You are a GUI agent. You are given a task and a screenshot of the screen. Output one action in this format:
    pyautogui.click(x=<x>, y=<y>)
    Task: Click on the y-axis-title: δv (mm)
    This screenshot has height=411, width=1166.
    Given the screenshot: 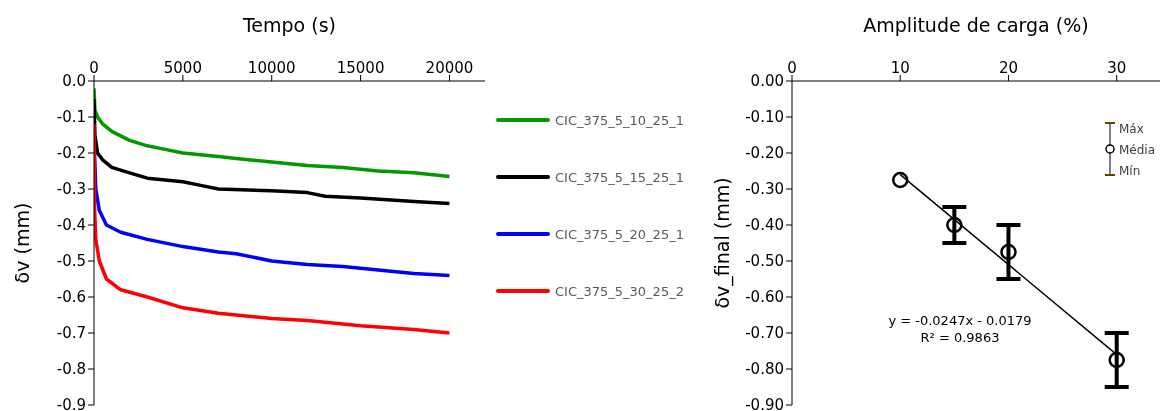 What is the action you would take?
    pyautogui.click(x=21, y=243)
    